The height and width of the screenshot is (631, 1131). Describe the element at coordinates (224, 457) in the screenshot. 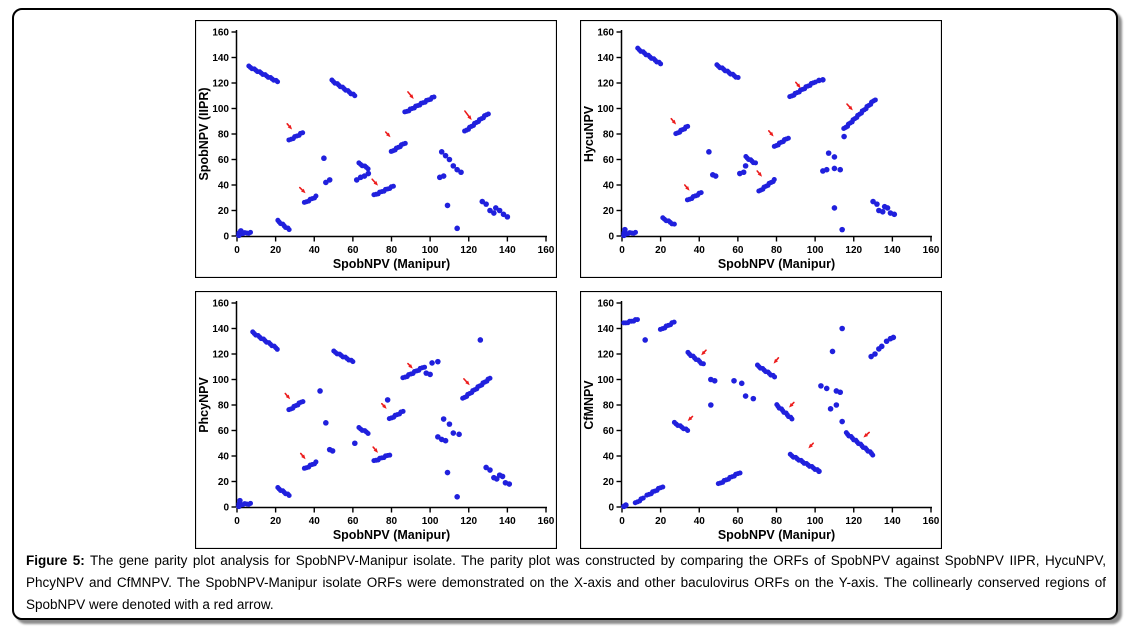

I see `y-tick-label: 40` at that location.